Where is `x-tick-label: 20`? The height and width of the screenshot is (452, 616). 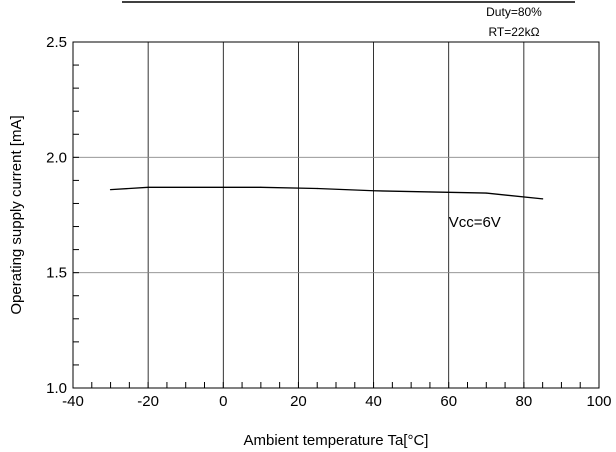 x-tick-label: 20 is located at coordinates (298, 401).